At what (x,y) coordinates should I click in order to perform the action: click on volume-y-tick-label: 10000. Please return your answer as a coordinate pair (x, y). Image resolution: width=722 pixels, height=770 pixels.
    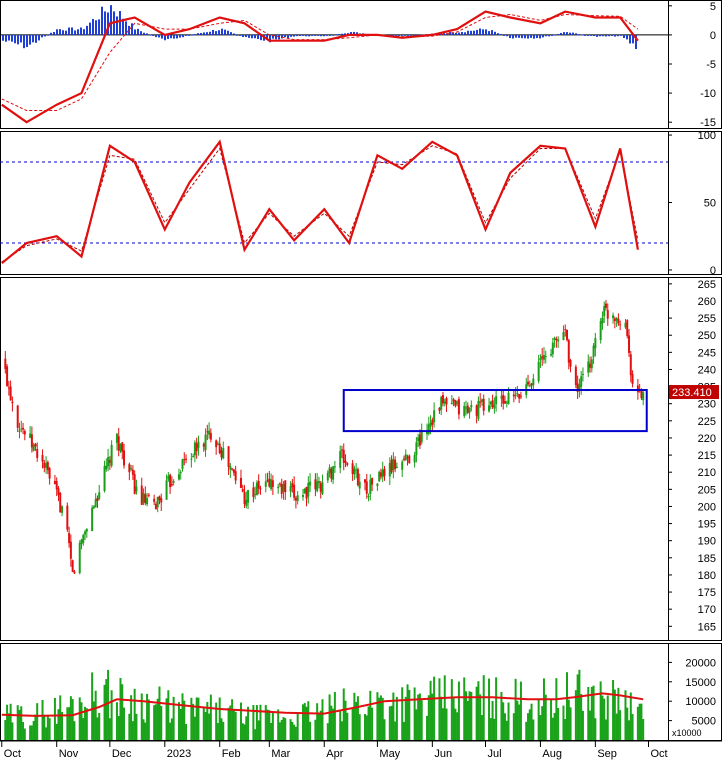
    Looking at the image, I should click on (700, 702).